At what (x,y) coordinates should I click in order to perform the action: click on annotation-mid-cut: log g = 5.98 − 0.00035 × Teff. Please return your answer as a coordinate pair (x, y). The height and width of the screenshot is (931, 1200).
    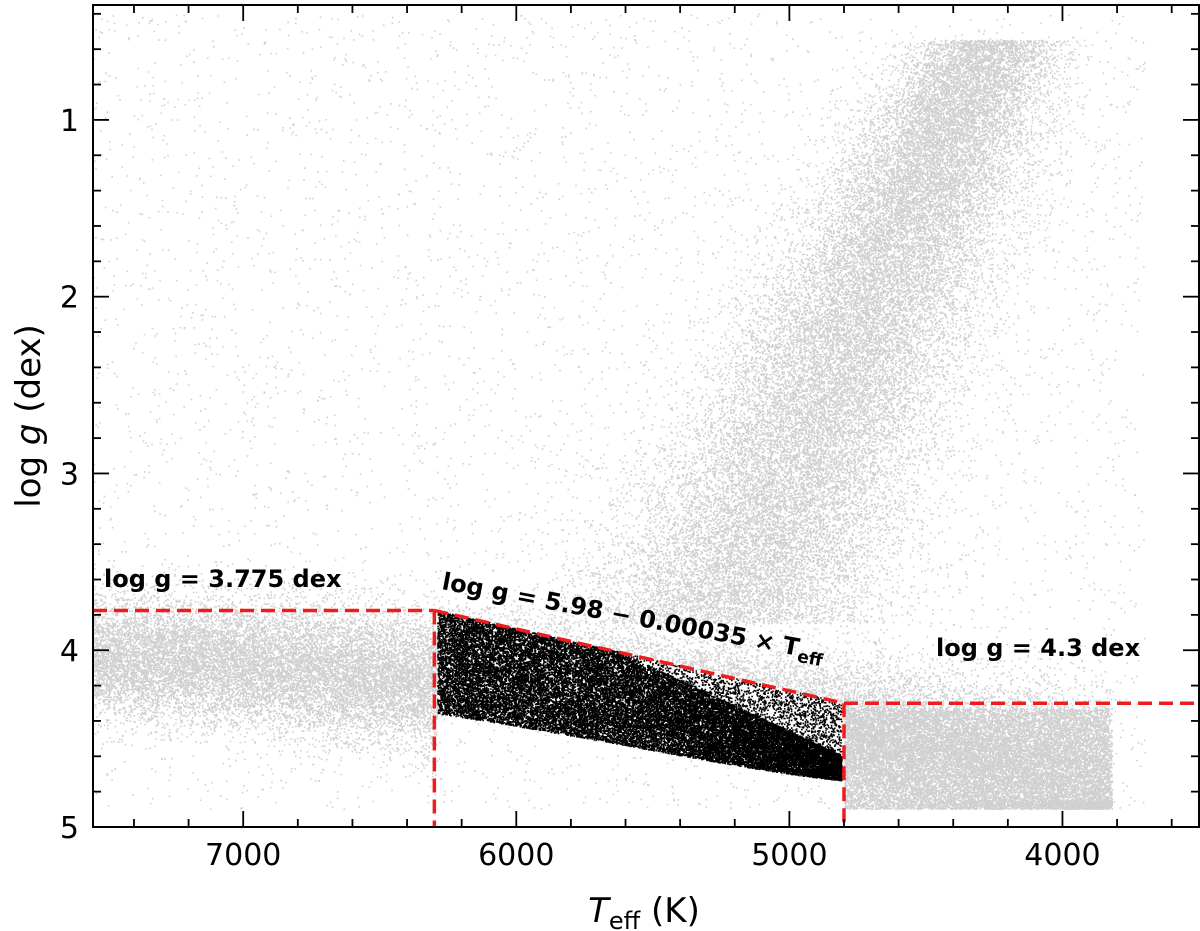
    Looking at the image, I should click on (633, 619).